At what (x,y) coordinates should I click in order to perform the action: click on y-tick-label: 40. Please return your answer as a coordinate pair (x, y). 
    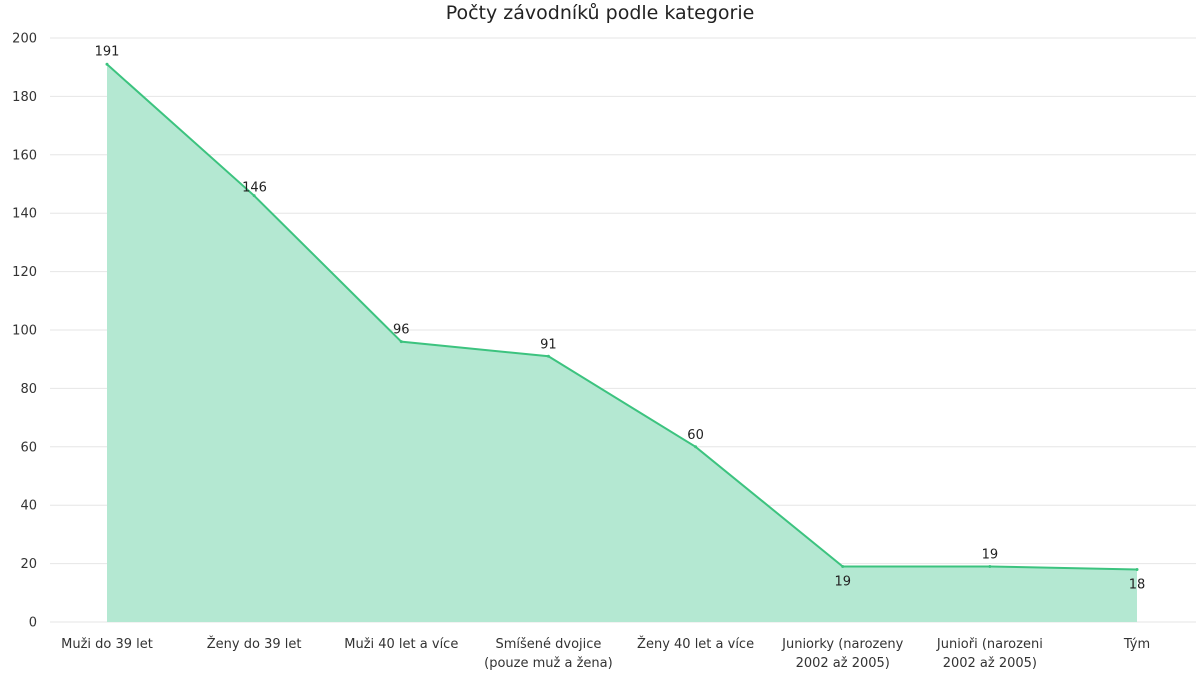
    Looking at the image, I should click on (28, 506).